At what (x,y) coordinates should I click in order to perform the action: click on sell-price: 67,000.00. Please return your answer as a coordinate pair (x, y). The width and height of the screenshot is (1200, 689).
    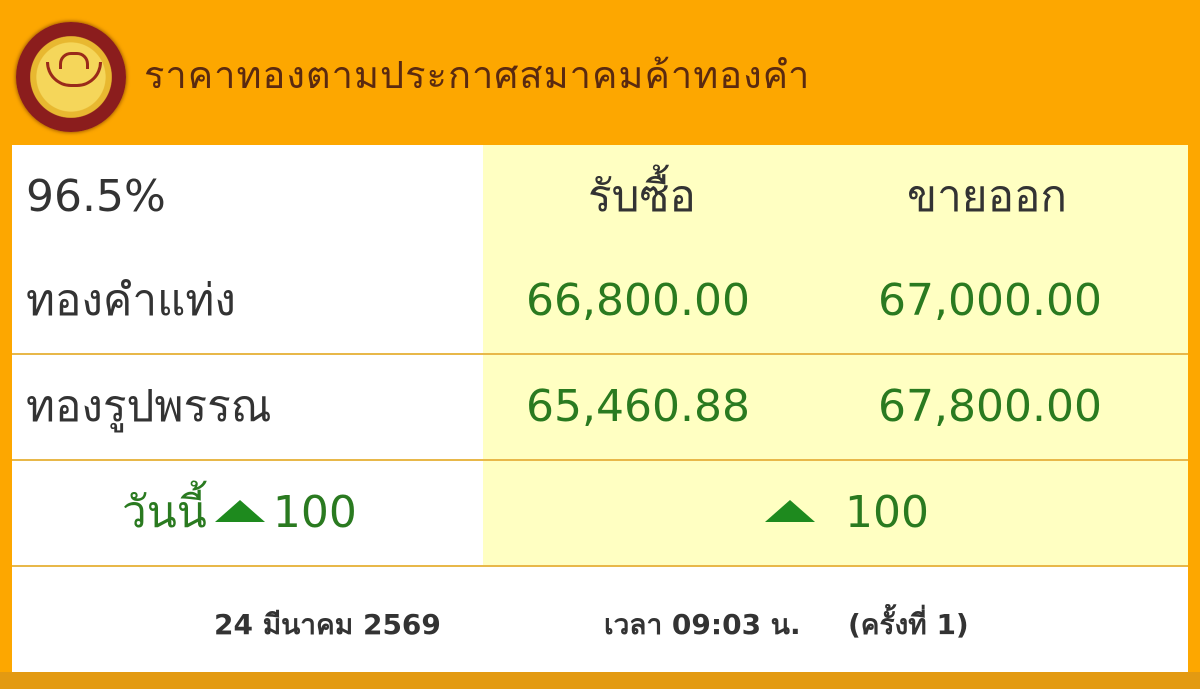
    Looking at the image, I should click on (990, 300).